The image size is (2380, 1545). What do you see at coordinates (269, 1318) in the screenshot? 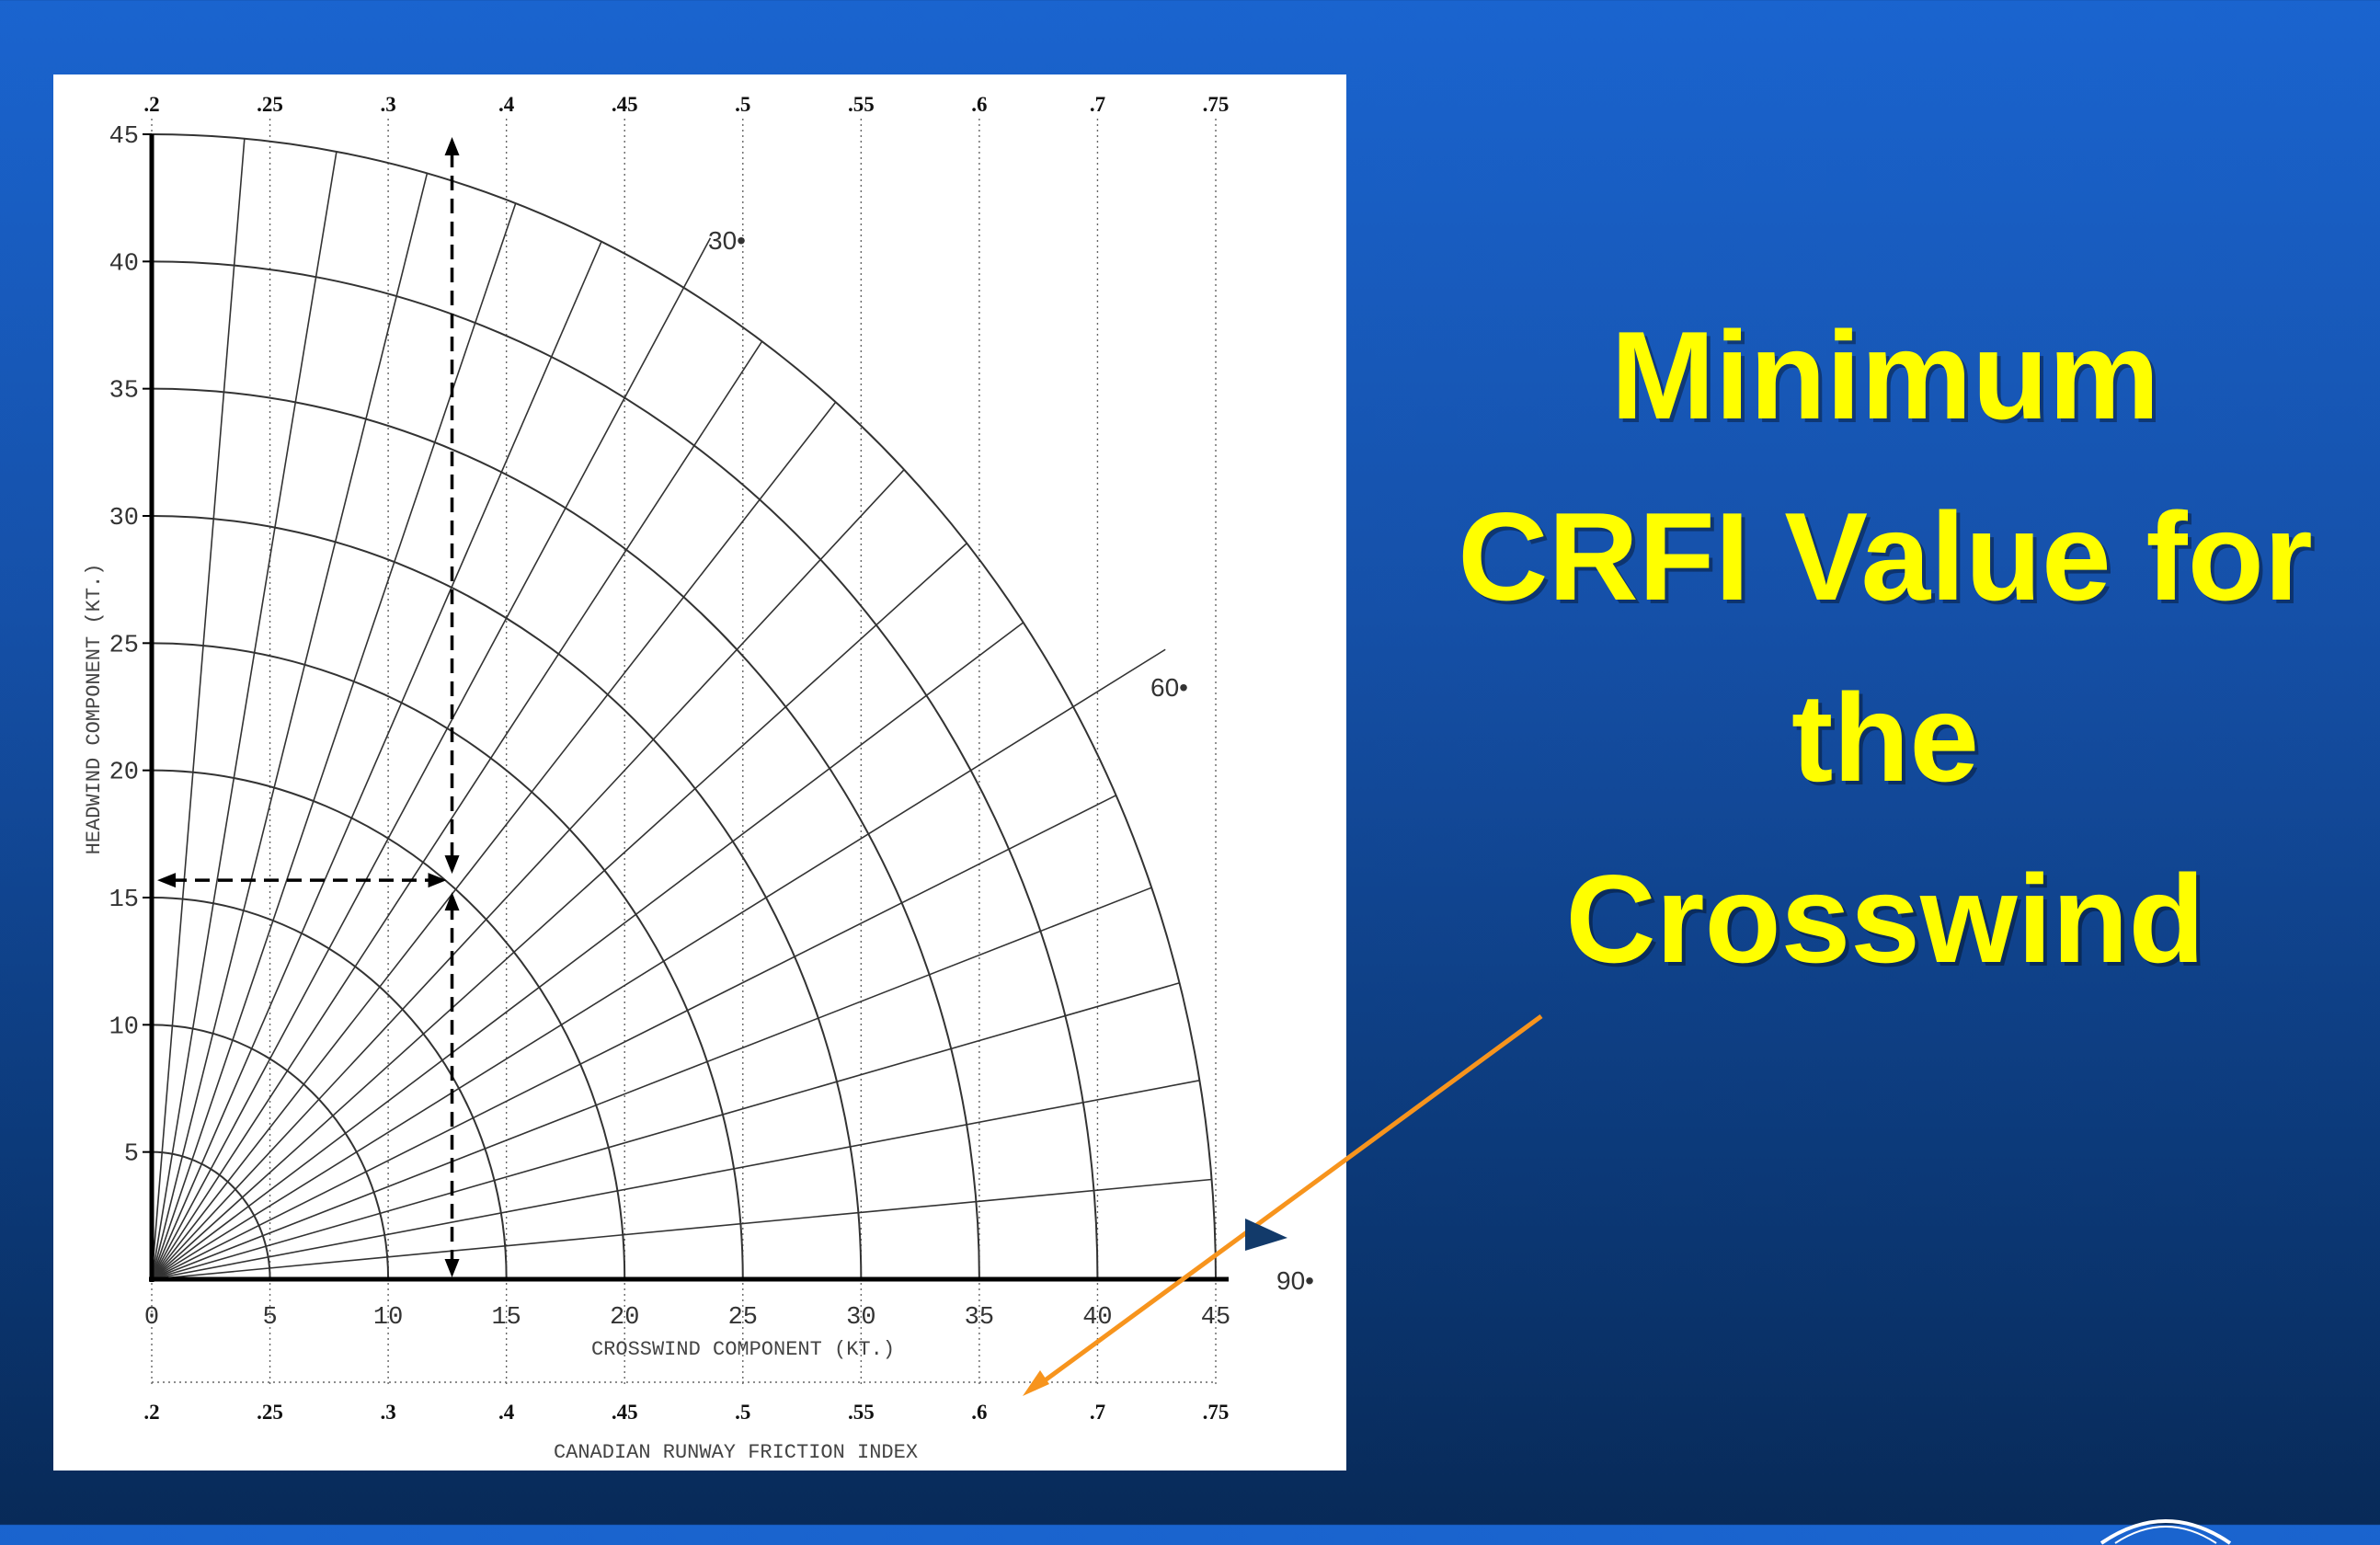
I see `x-tick-label: 5` at bounding box center [269, 1318].